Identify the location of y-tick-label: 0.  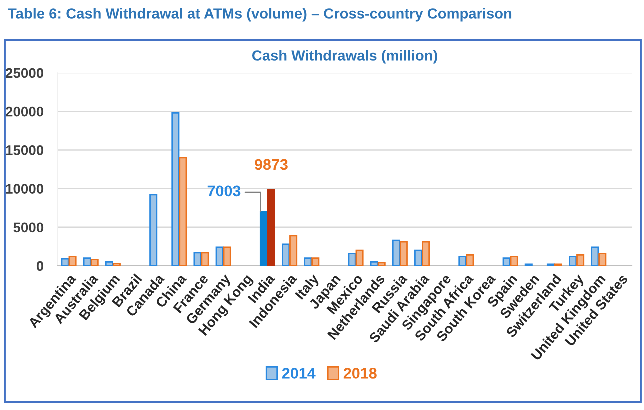
(40, 266).